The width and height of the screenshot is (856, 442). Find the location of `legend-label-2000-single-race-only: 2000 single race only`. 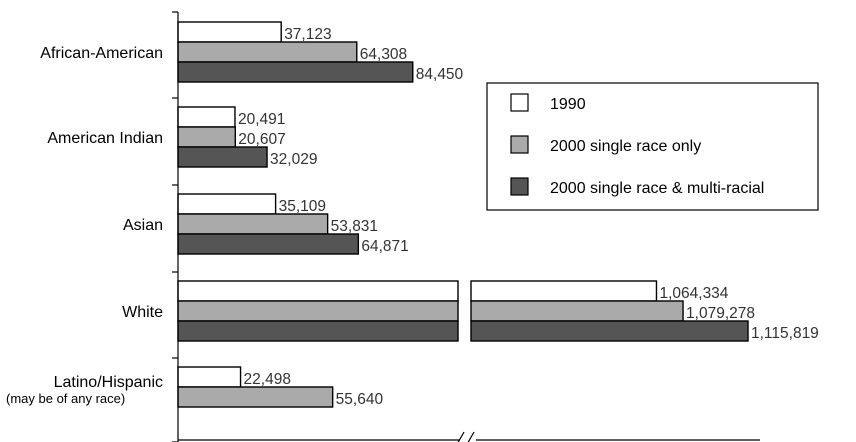

legend-label-2000-single-race-only: 2000 single race only is located at coordinates (625, 146).